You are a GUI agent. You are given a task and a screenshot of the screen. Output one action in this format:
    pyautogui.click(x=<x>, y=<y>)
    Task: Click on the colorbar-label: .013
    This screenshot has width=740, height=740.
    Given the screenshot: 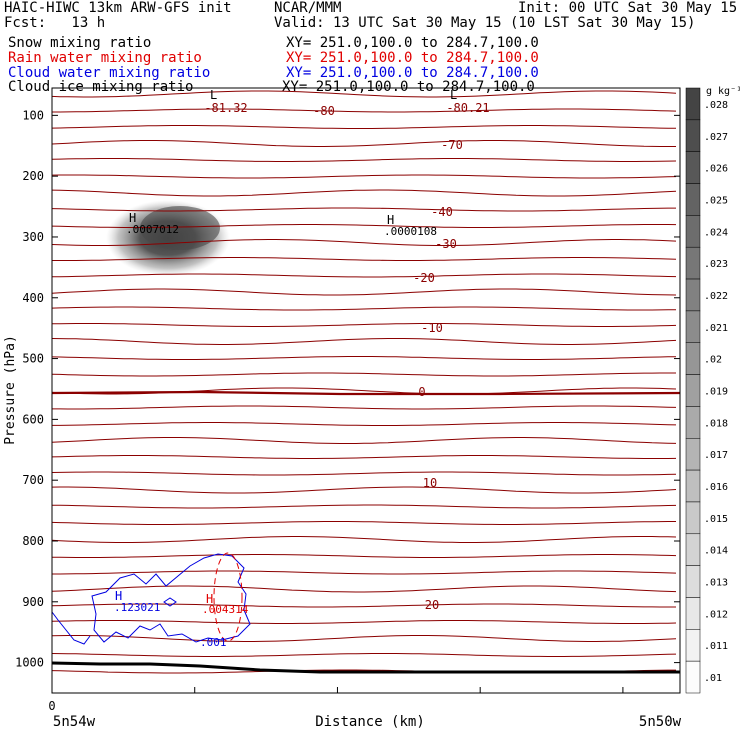 What is the action you would take?
    pyautogui.click(x=716, y=583)
    